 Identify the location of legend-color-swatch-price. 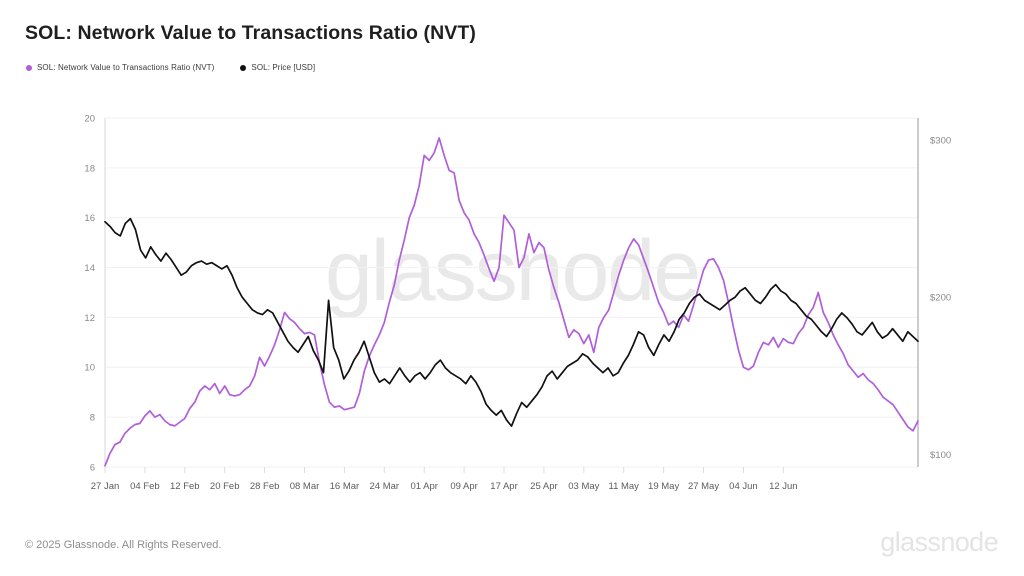
(243, 67).